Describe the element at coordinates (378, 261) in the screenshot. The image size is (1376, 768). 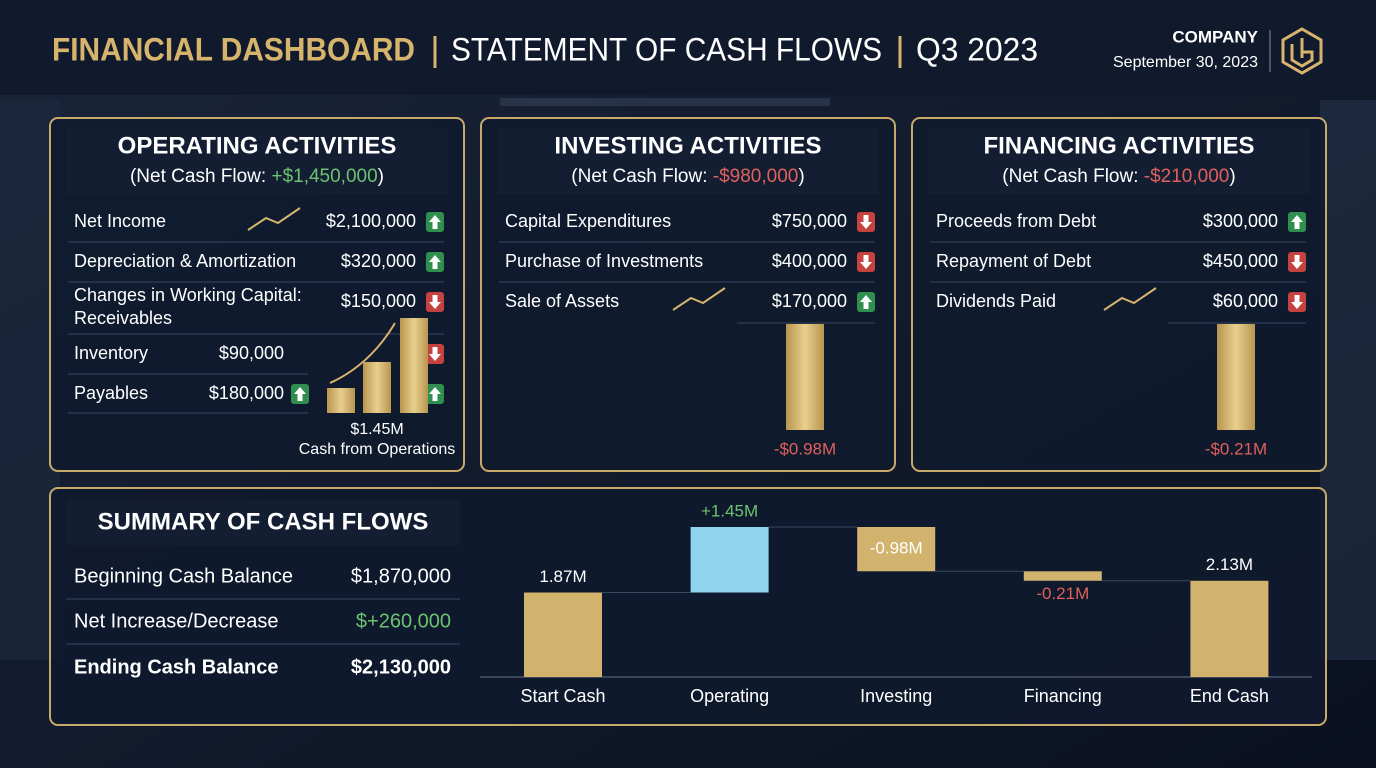
I see `row-value: $320,000` at that location.